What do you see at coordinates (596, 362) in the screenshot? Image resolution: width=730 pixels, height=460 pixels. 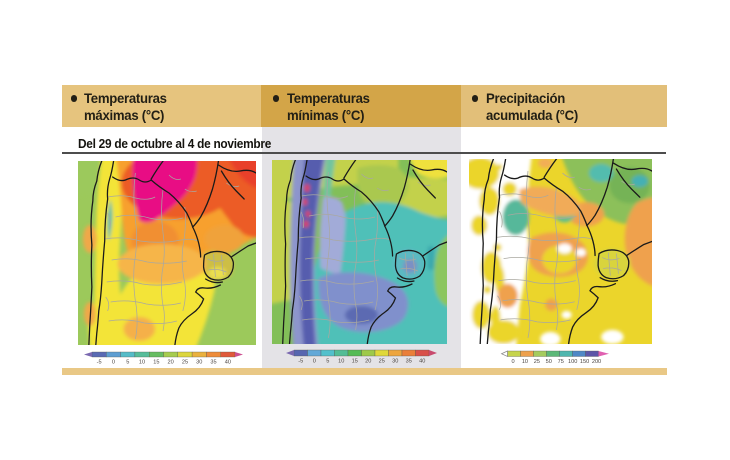 I see `svg-text: 200` at bounding box center [596, 362].